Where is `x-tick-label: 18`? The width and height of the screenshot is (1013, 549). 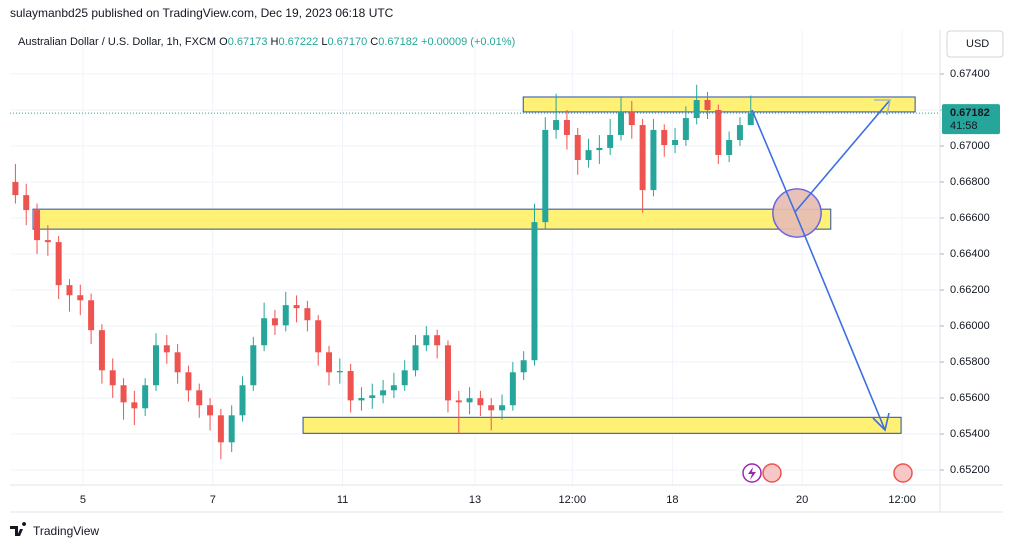 x-tick-label: 18 is located at coordinates (672, 500).